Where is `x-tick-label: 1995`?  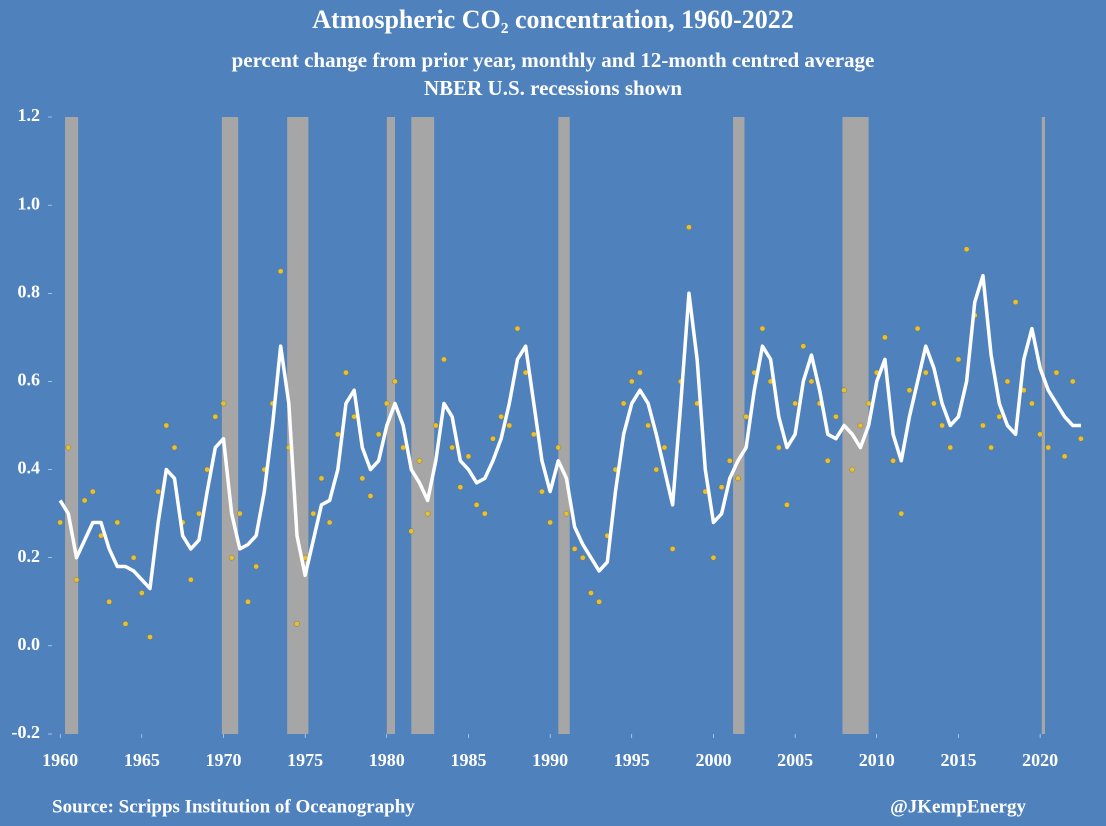 x-tick-label: 1995 is located at coordinates (632, 760).